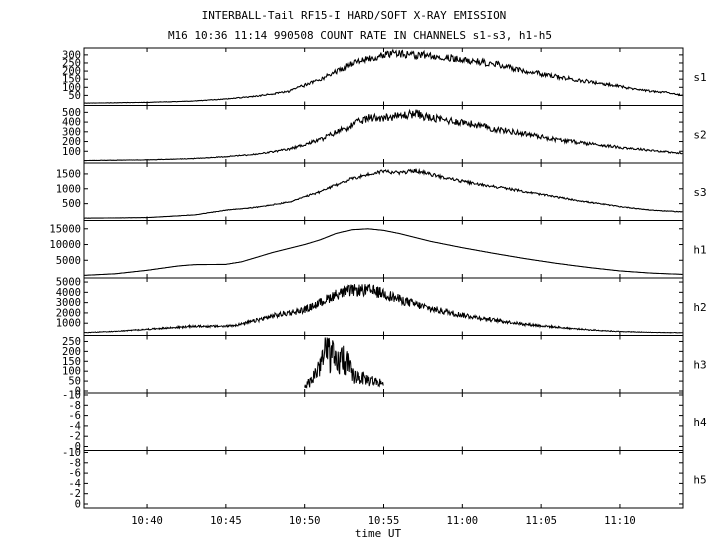 The image size is (720, 550). What do you see at coordinates (699, 249) in the screenshot?
I see `channel-label-h1: h1` at bounding box center [699, 249].